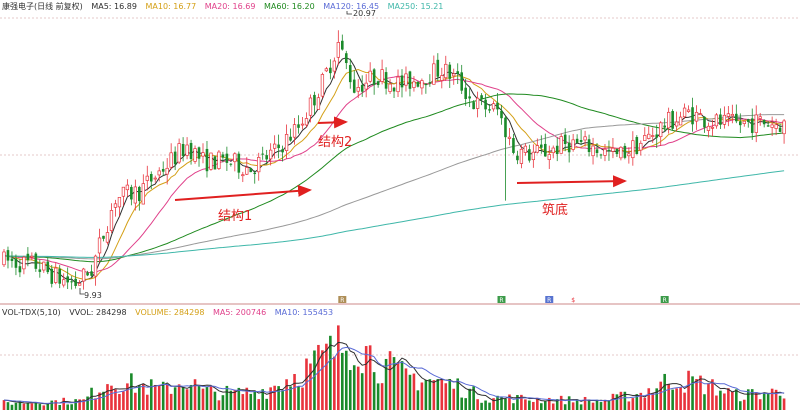 This screenshot has width=800, height=413. Describe the element at coordinates (243, 192) in the screenshot. I see `structure1-arrow` at that location.